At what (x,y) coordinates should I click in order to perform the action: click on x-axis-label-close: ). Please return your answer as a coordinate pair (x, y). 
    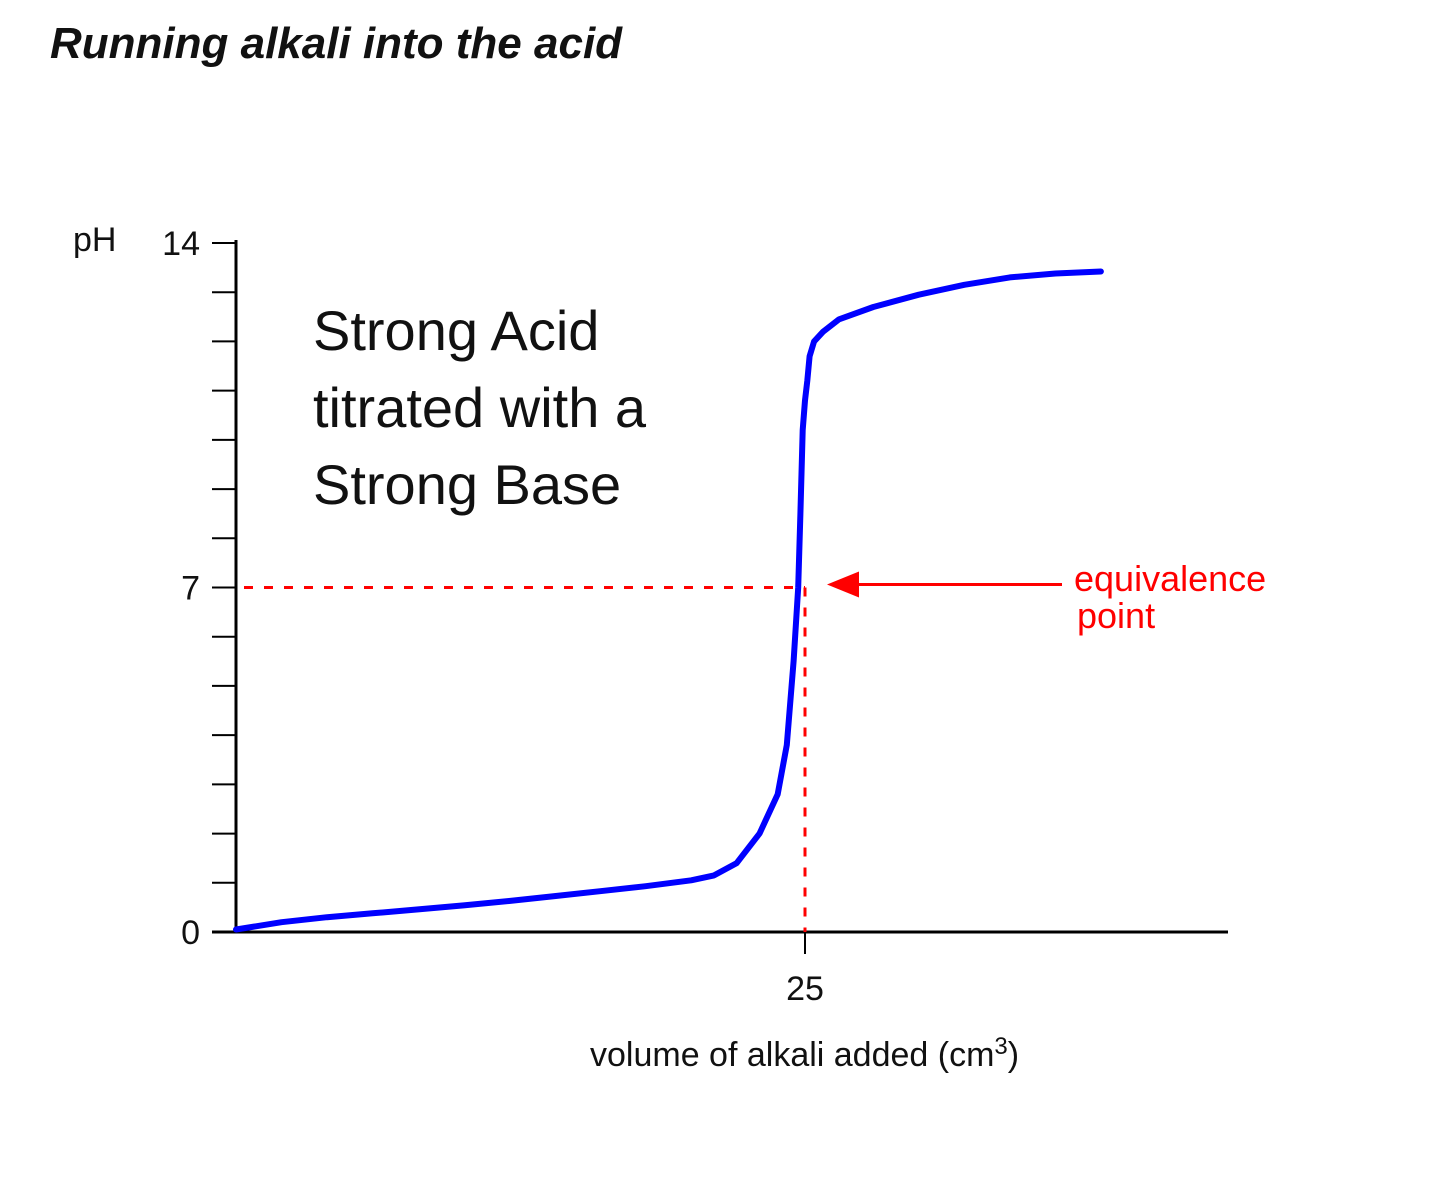
    Looking at the image, I should click on (1013, 1055).